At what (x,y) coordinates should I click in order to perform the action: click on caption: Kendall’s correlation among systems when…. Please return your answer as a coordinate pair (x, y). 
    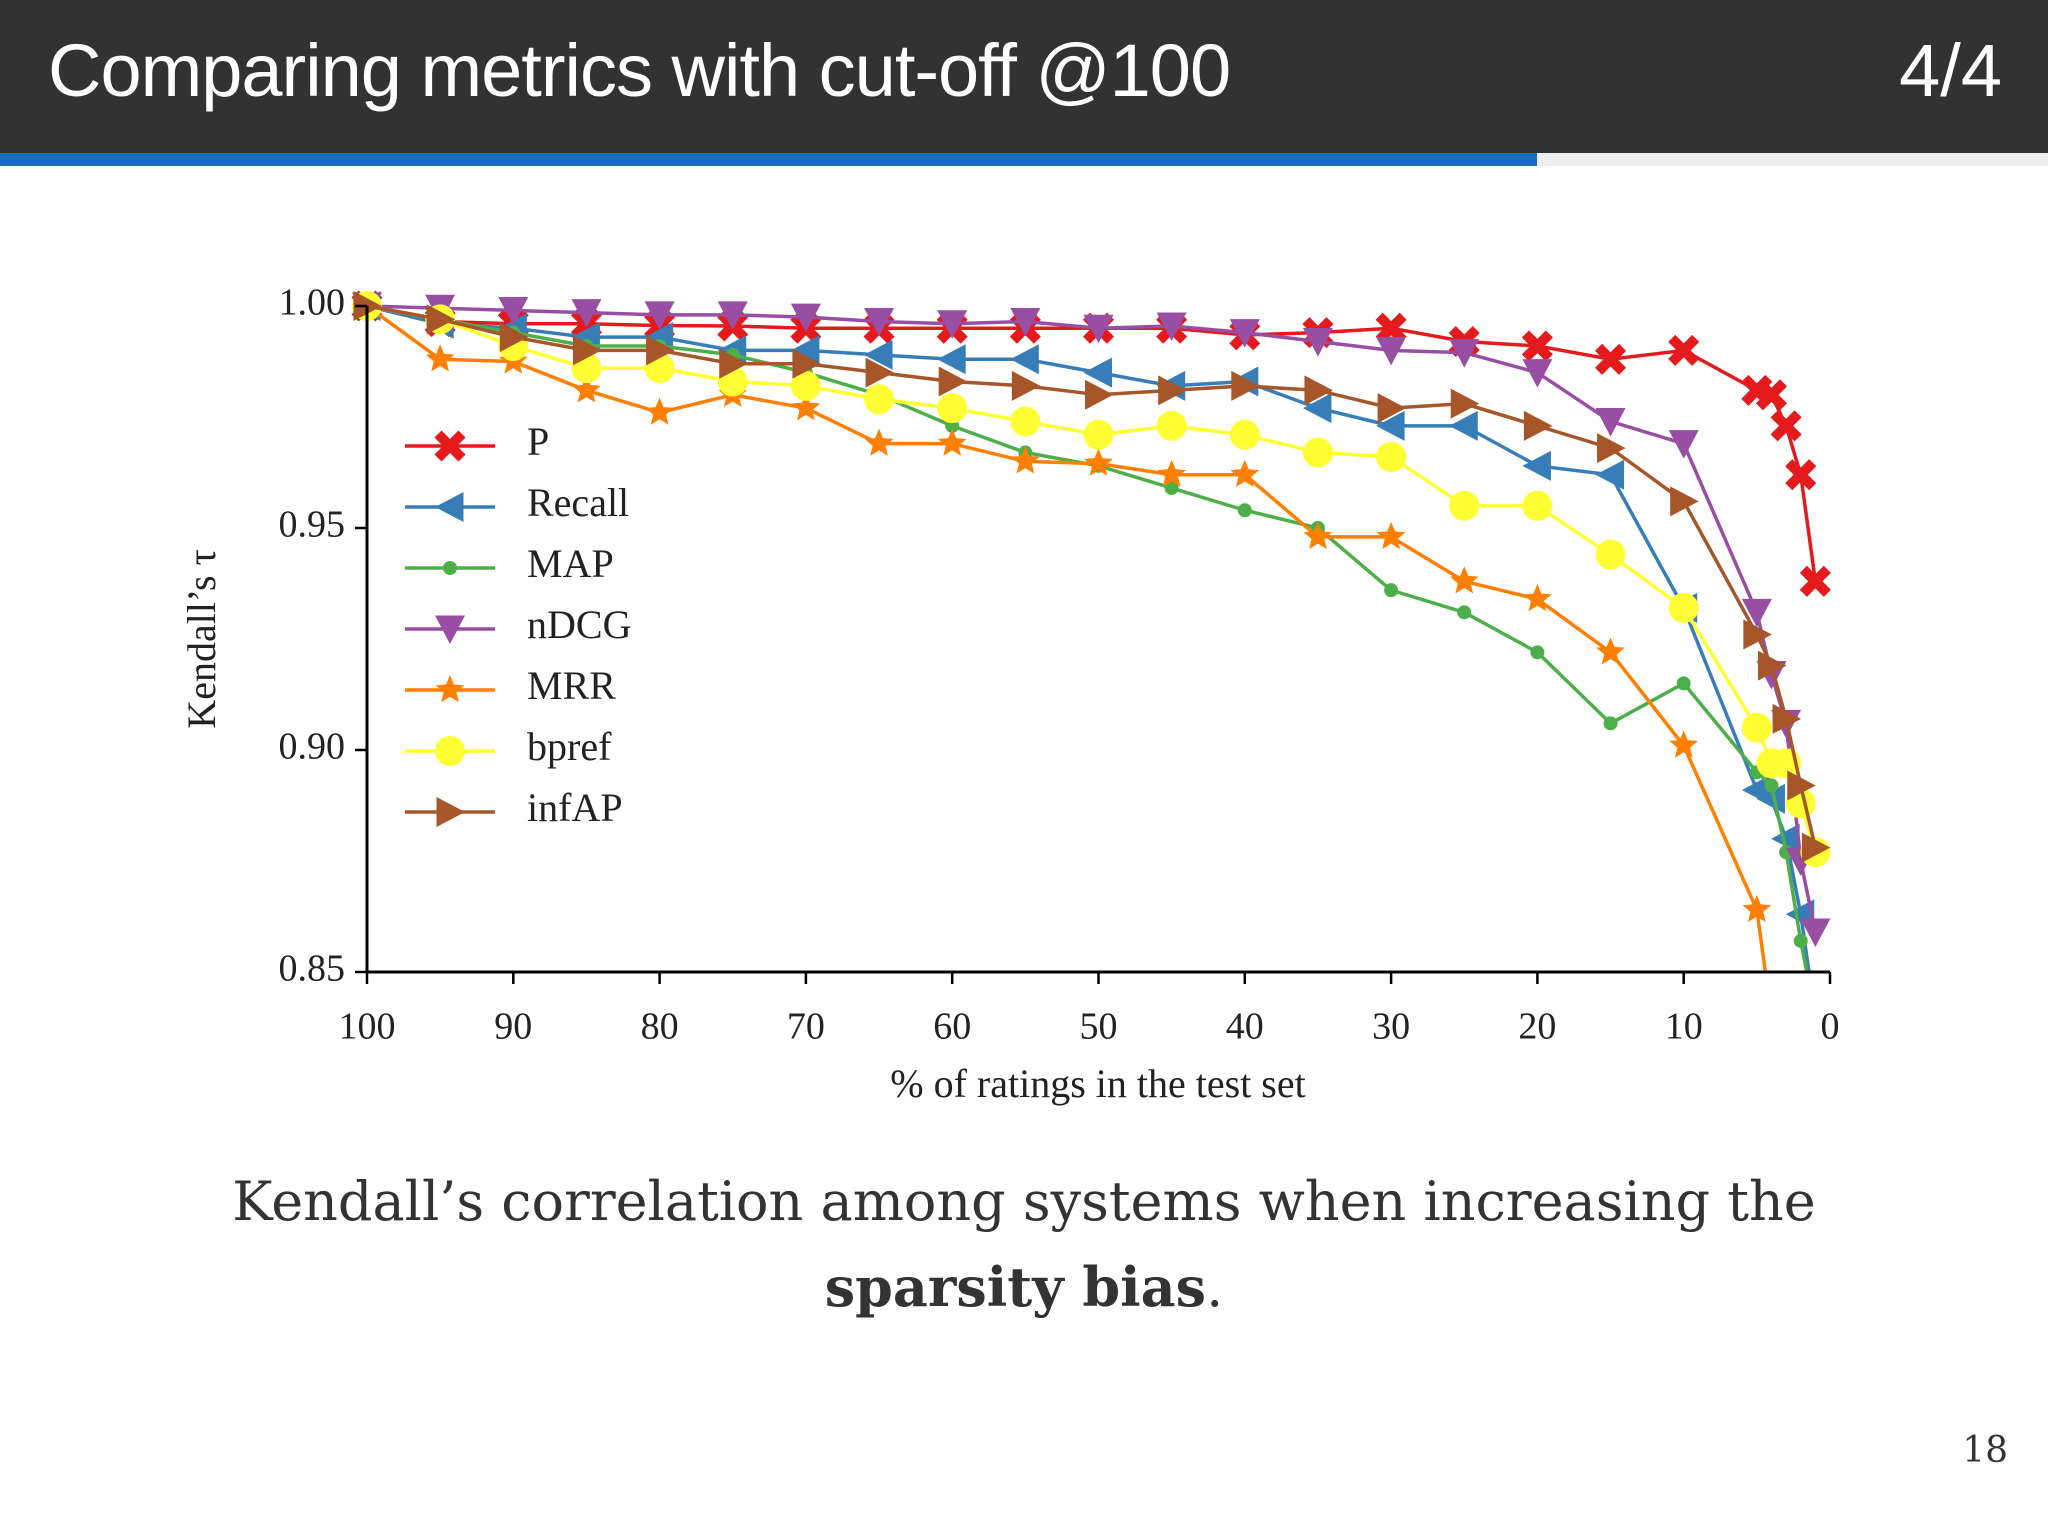
    Looking at the image, I should click on (1024, 1244).